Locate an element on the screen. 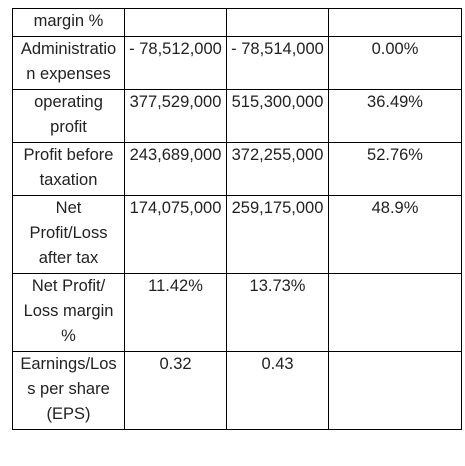  table-row: margin % is located at coordinates (237, 22).